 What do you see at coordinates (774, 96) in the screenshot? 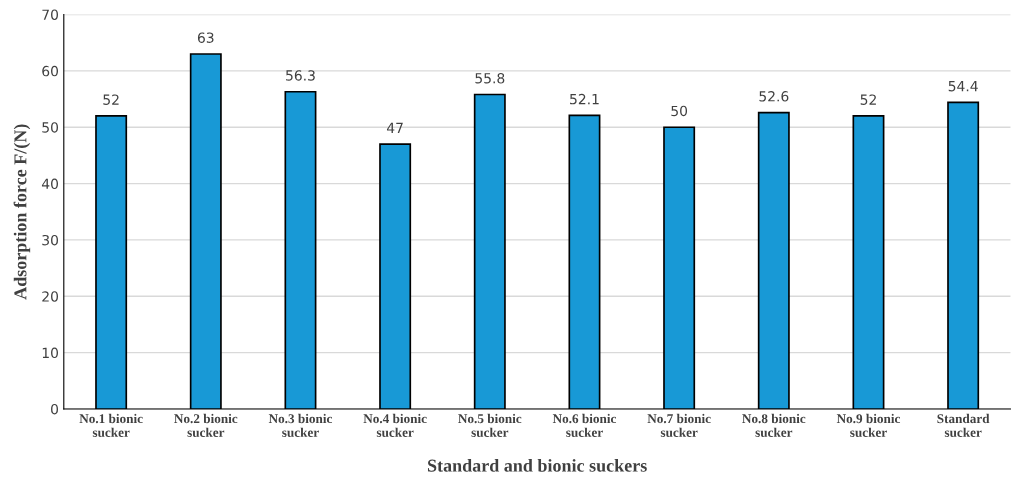
I see `data-label: 52.6` at bounding box center [774, 96].